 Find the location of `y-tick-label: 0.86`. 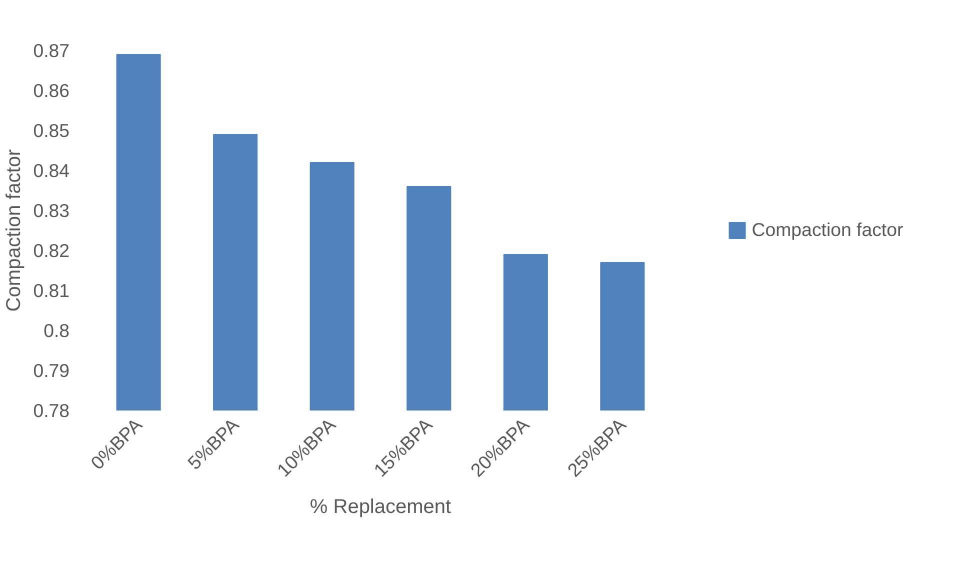

y-tick-label: 0.86 is located at coordinates (51, 90).